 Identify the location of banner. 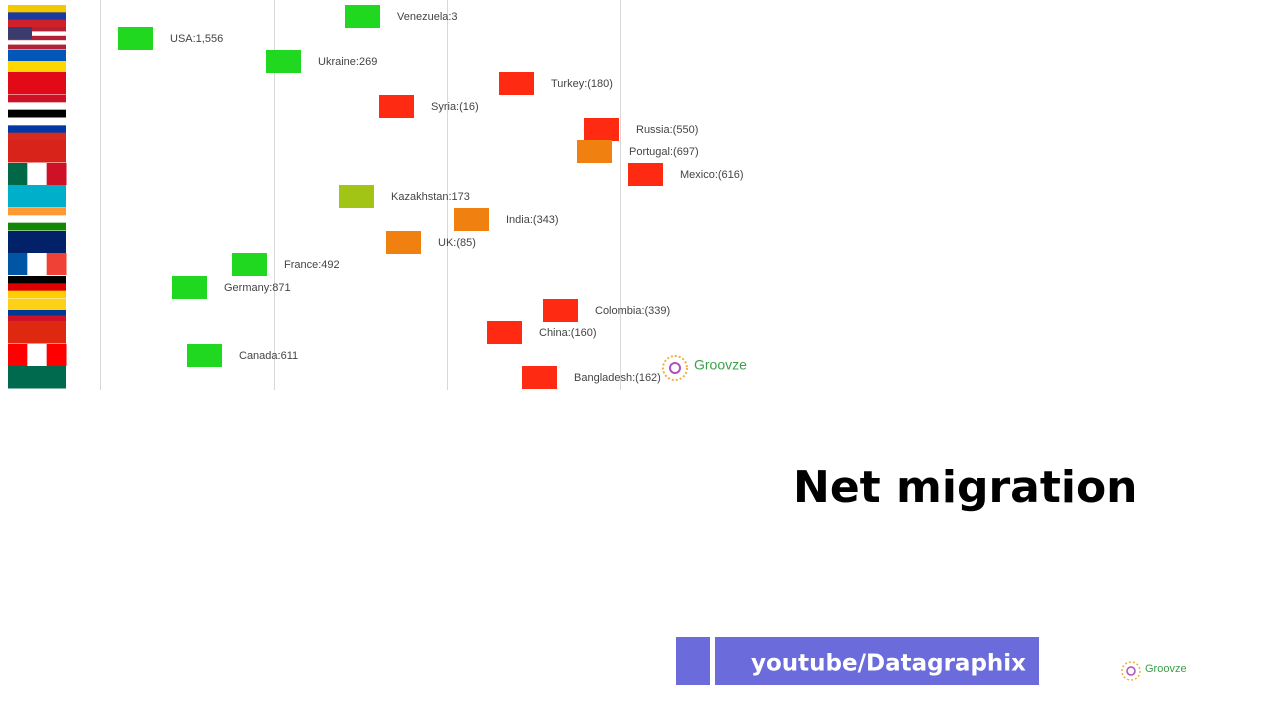
(877, 661).